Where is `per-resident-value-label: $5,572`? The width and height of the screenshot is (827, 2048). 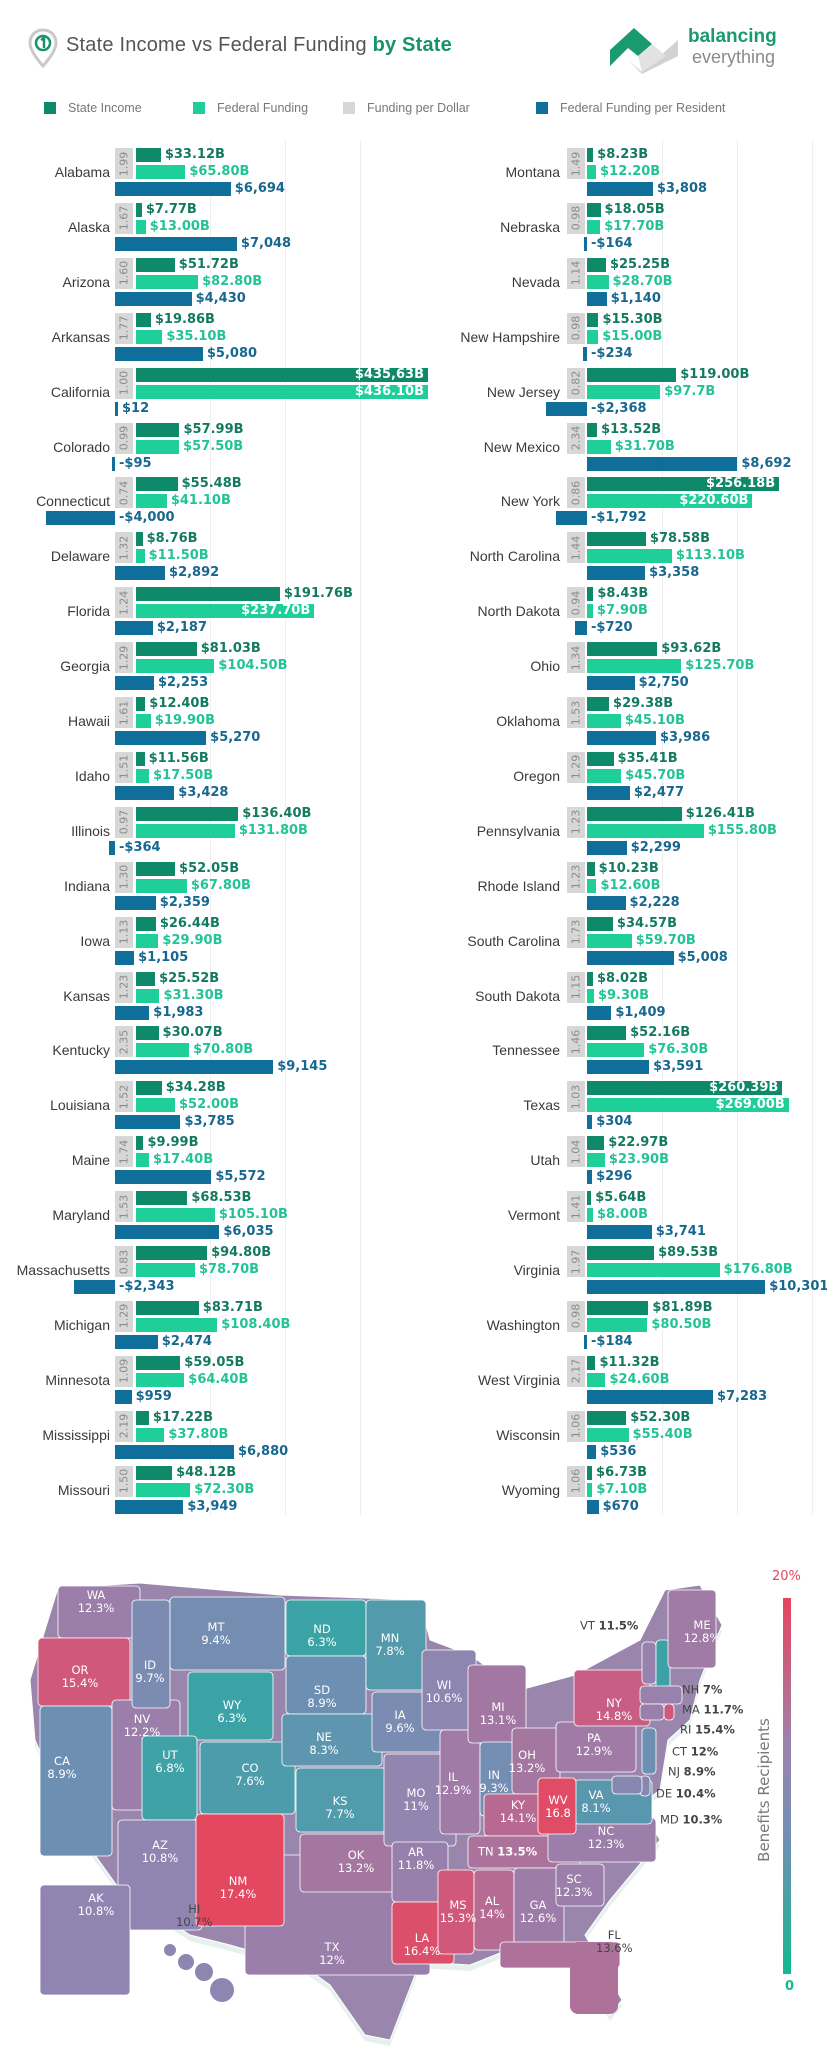
per-resident-value-label: $5,572 is located at coordinates (240, 1177).